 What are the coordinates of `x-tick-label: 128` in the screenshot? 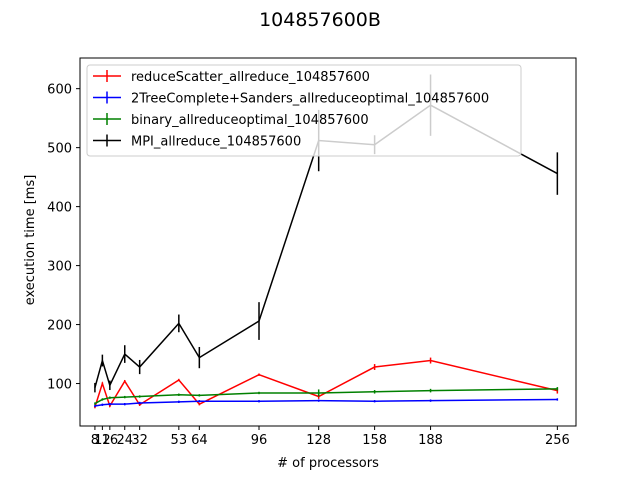 It's located at (318, 440).